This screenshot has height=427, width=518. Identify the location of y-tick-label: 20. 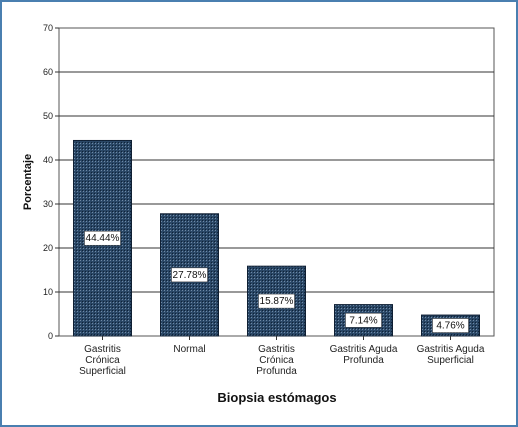
(48, 248).